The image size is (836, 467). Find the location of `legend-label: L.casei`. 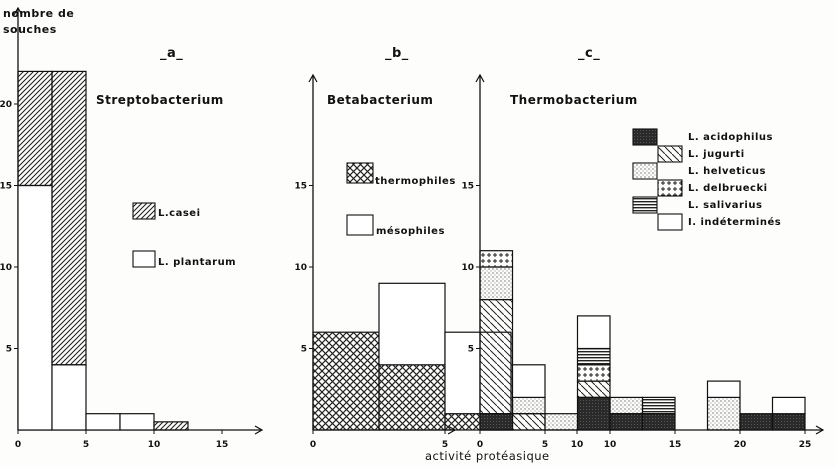

legend-label: L.casei is located at coordinates (179, 213).